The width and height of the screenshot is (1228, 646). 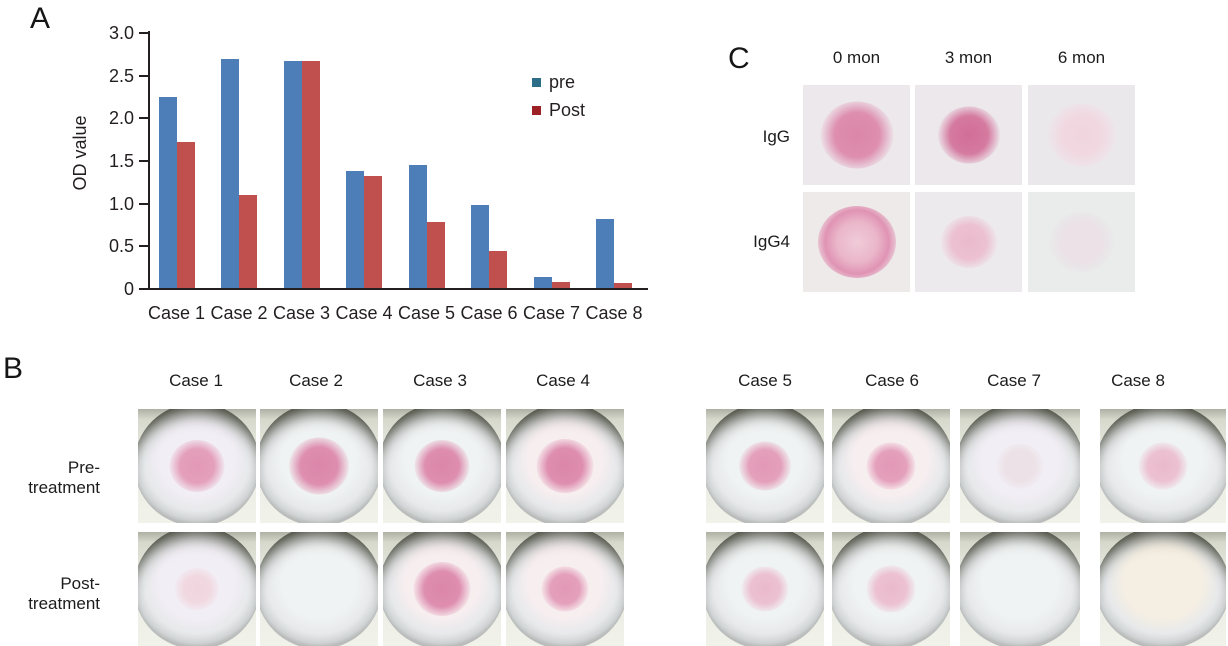 What do you see at coordinates (562, 81) in the screenshot?
I see `legend-label-pre: pre` at bounding box center [562, 81].